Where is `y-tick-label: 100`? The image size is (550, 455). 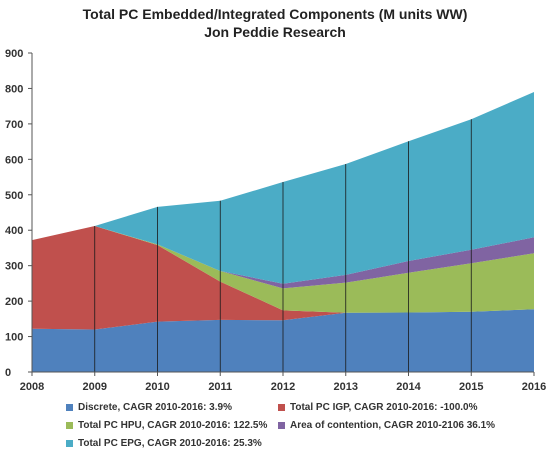 y-tick-label: 100 is located at coordinates (14, 338).